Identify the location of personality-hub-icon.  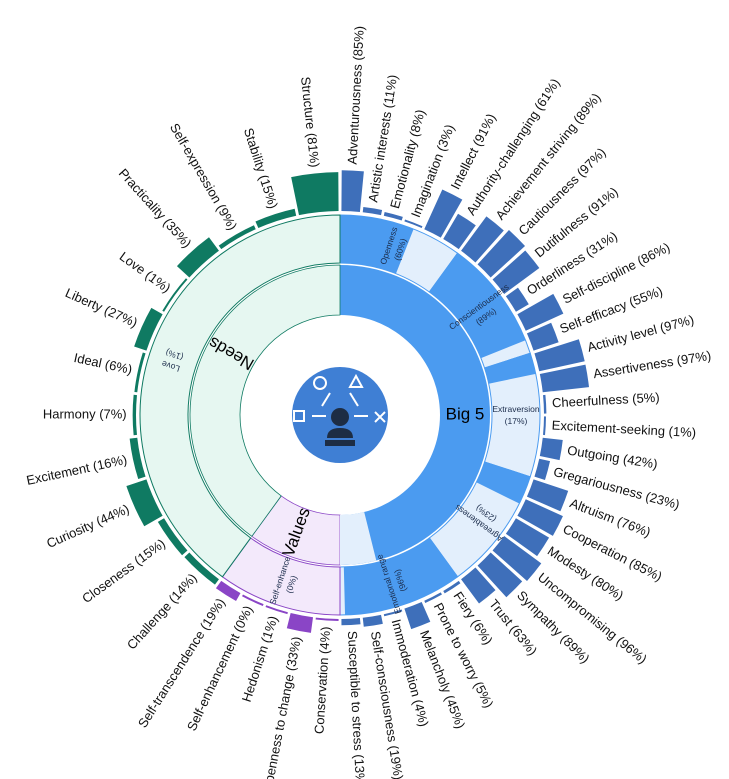
(340, 415).